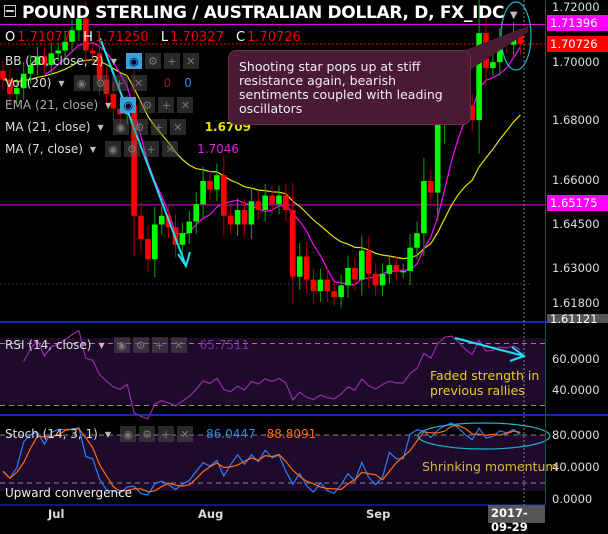 The image size is (608, 534). I want to click on legend-stoch: Stoch (14, 3, 1) ▼ ◉ ⚙ + ✕ 86.0447 88.8091, so click(161, 434).